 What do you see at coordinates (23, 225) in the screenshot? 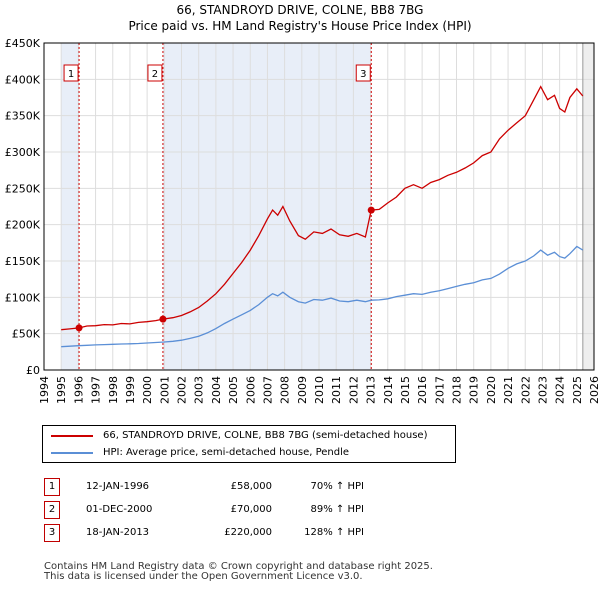
I see `y-tick-label: £200K` at bounding box center [23, 225].